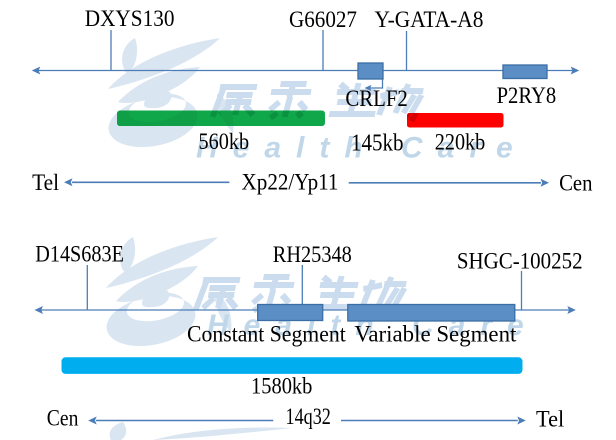 The image size is (616, 440). Describe the element at coordinates (308, 416) in the screenshot. I see `svg-text: 14q32` at that location.